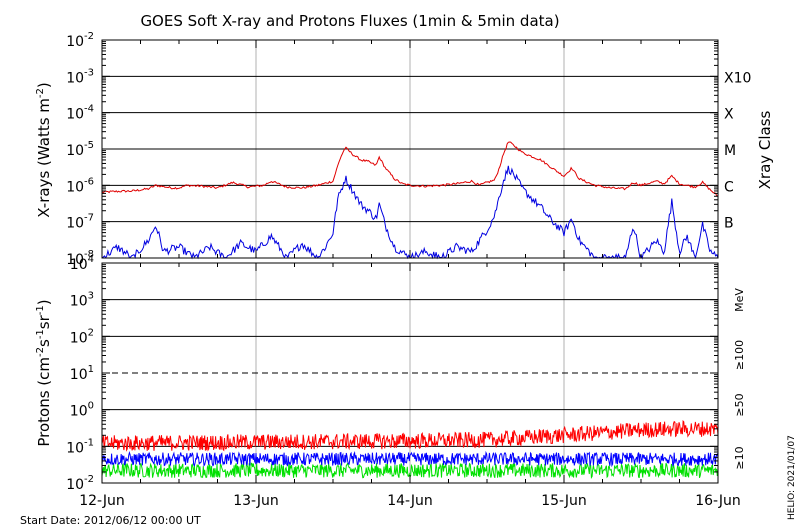 The width and height of the screenshot is (800, 530). I want to click on x-tick-label: 15-Jun, so click(564, 501).